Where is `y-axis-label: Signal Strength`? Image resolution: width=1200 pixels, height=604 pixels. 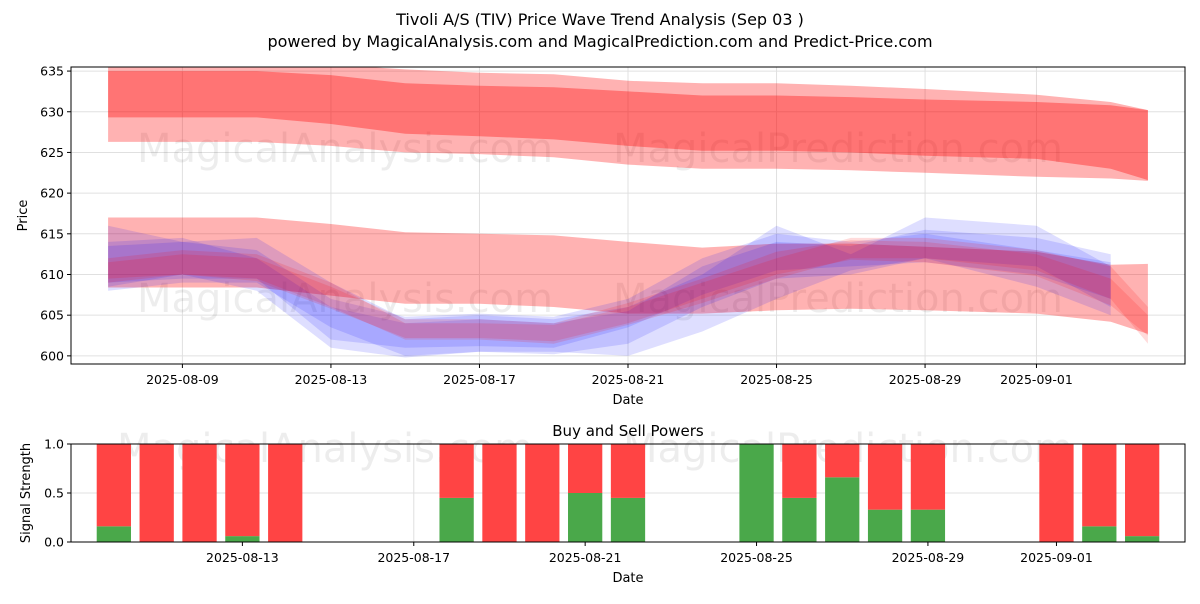
y-axis-label: Signal Strength is located at coordinates (26, 493).